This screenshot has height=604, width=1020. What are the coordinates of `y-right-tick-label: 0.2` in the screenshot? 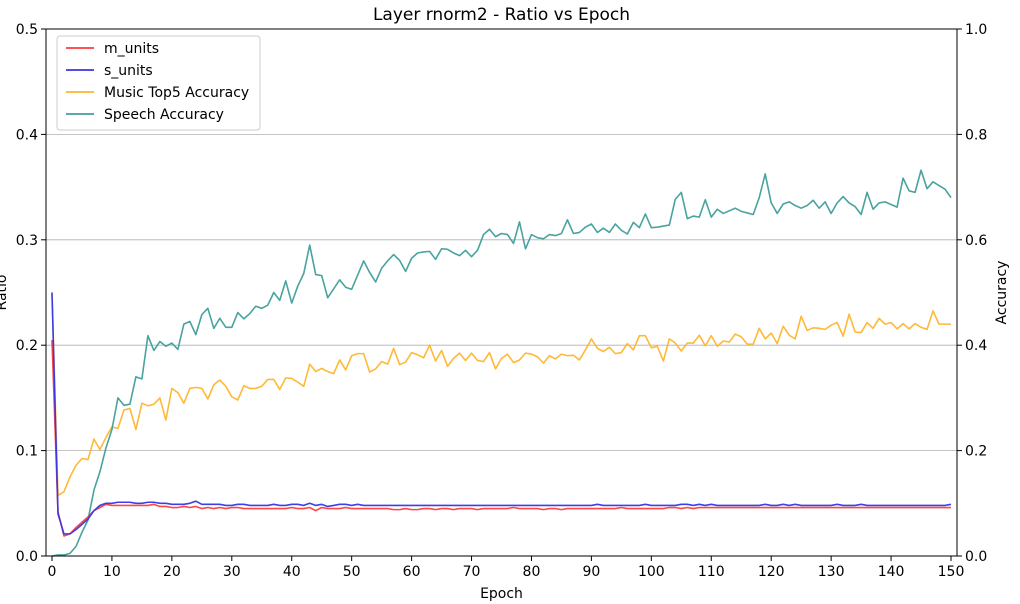 It's located at (976, 452).